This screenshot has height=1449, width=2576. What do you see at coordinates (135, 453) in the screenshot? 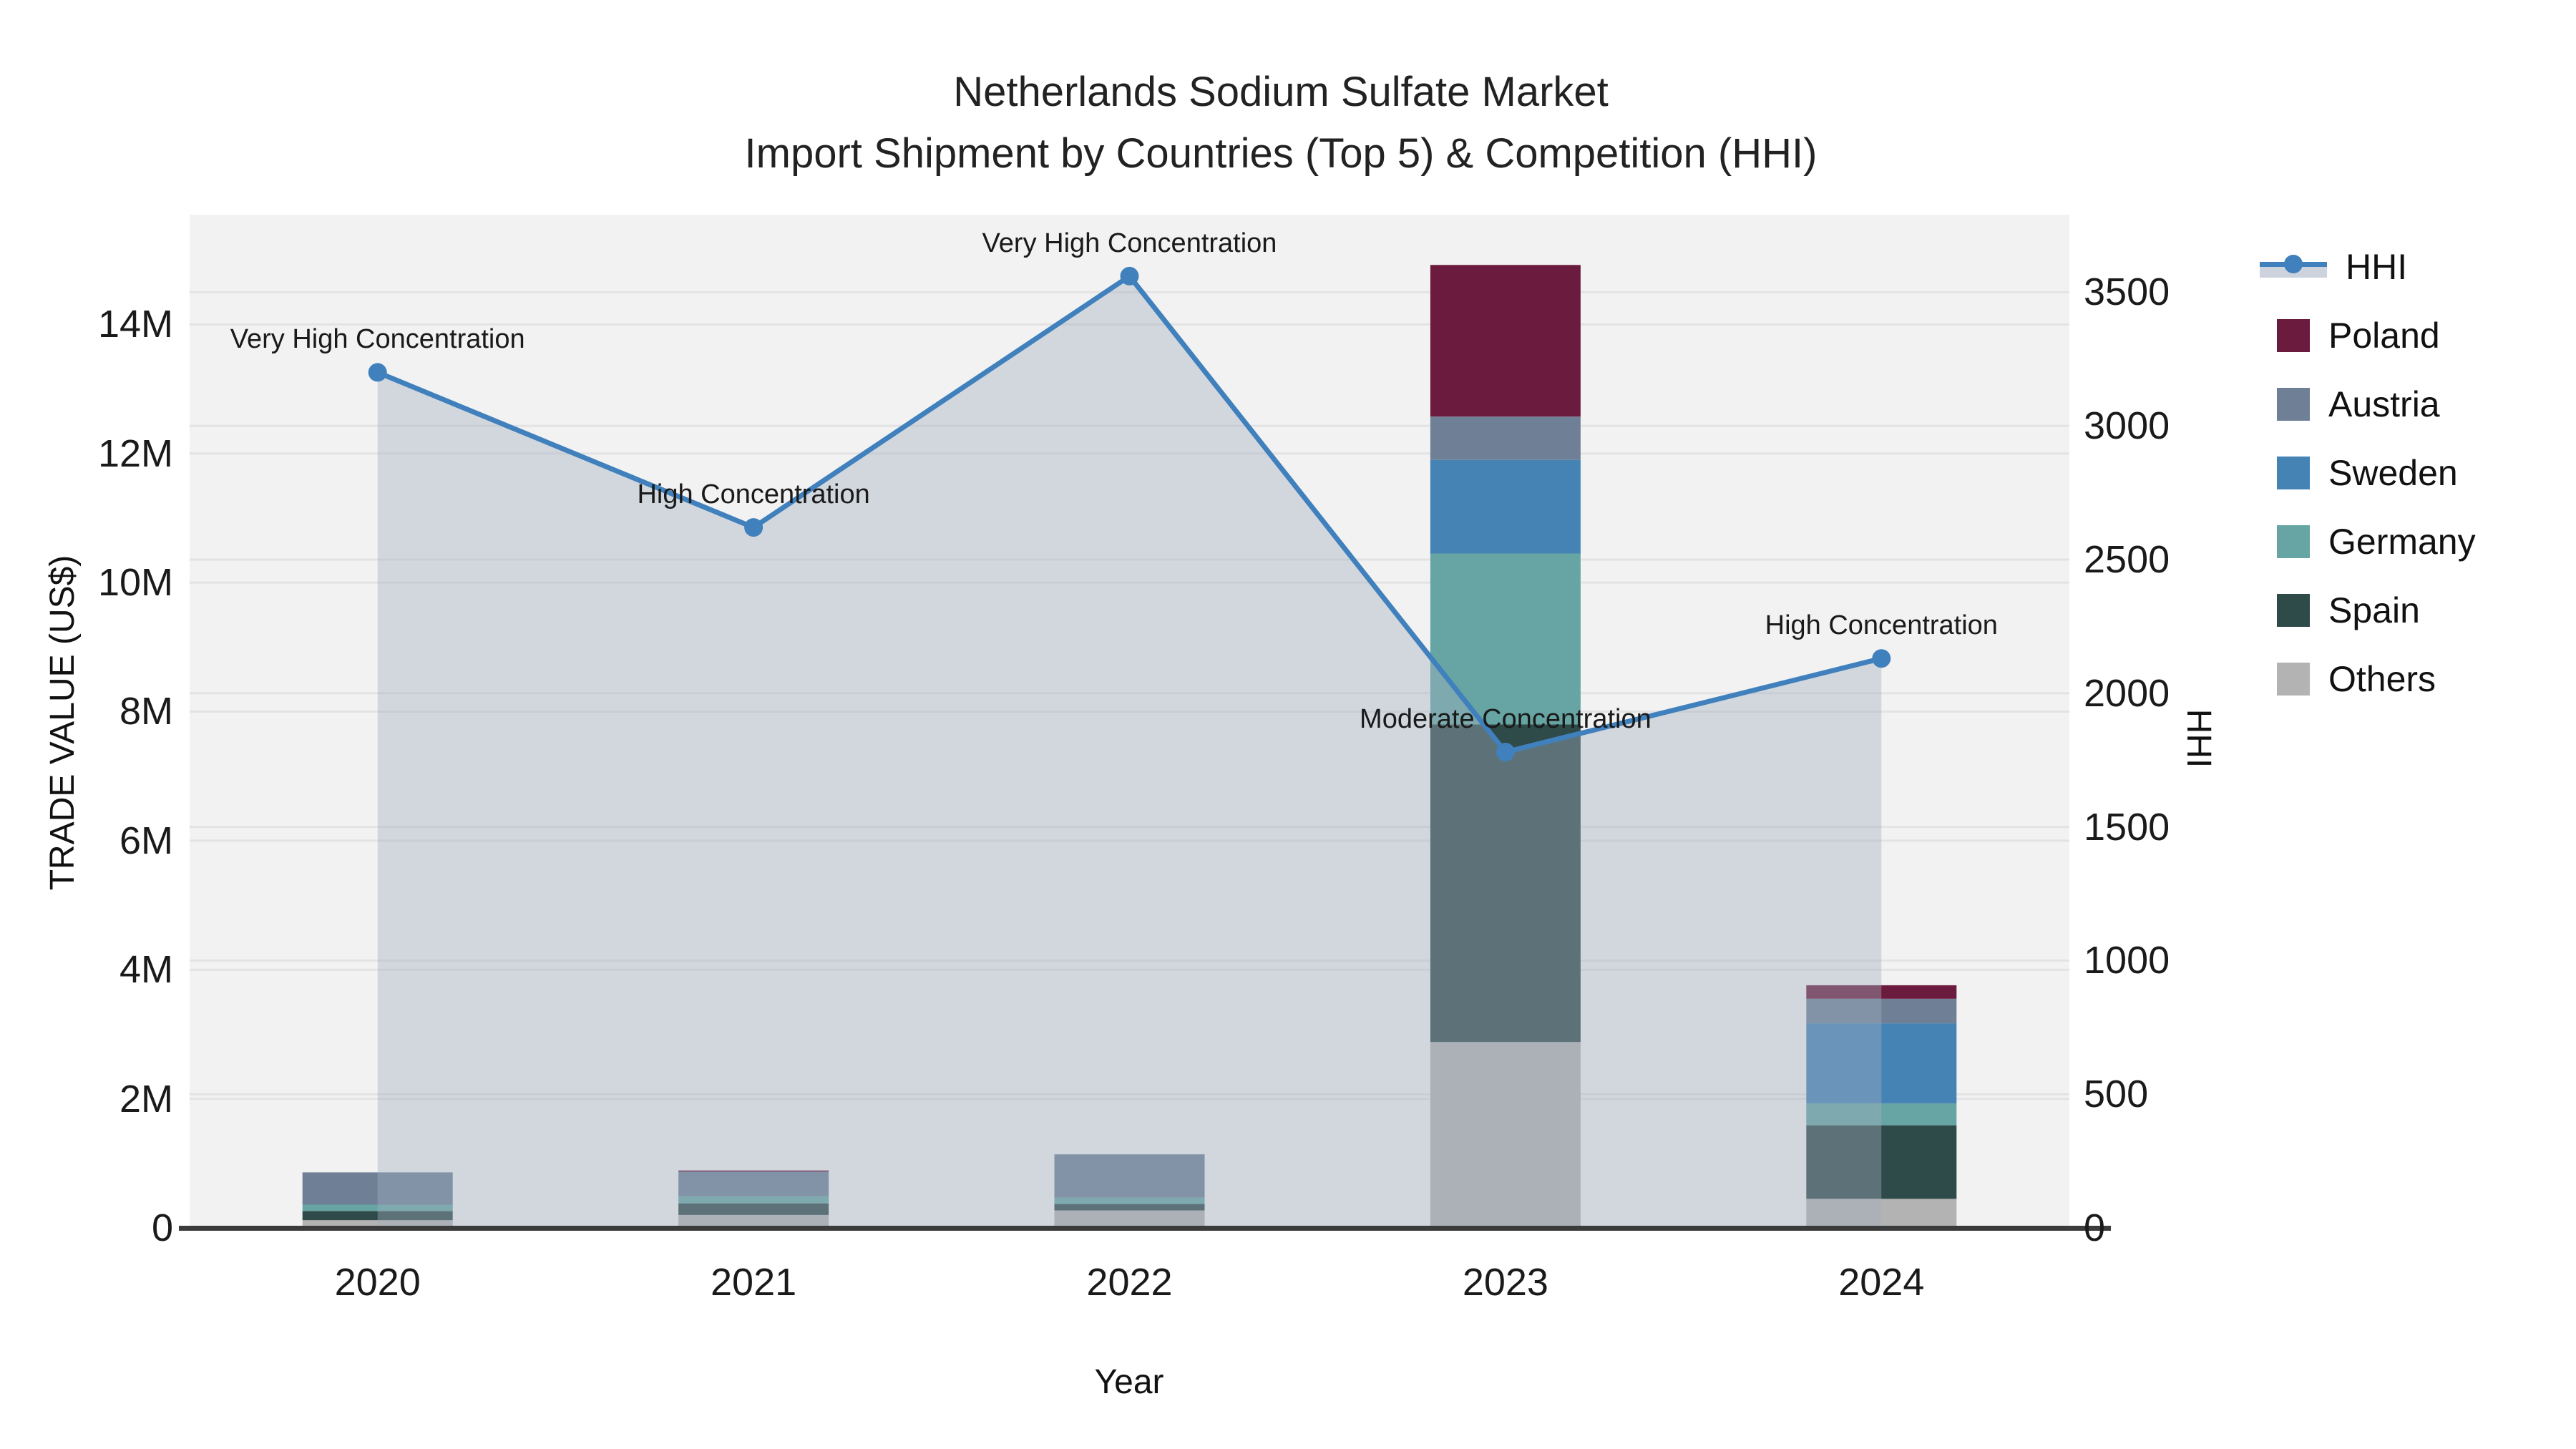
I see `y-left-tick-12M: 12M` at bounding box center [135, 453].